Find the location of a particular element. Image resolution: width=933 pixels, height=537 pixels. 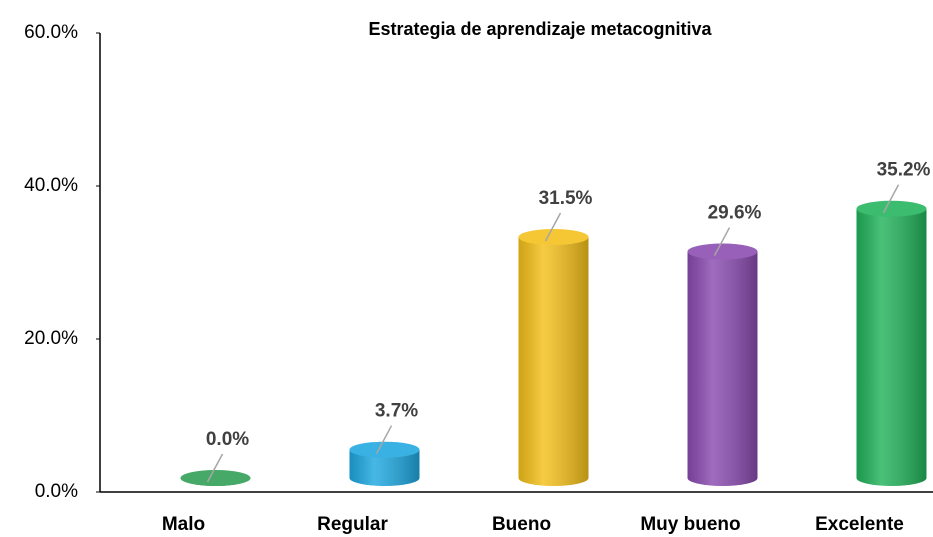

x-tick-label: Muy bueno is located at coordinates (690, 524).